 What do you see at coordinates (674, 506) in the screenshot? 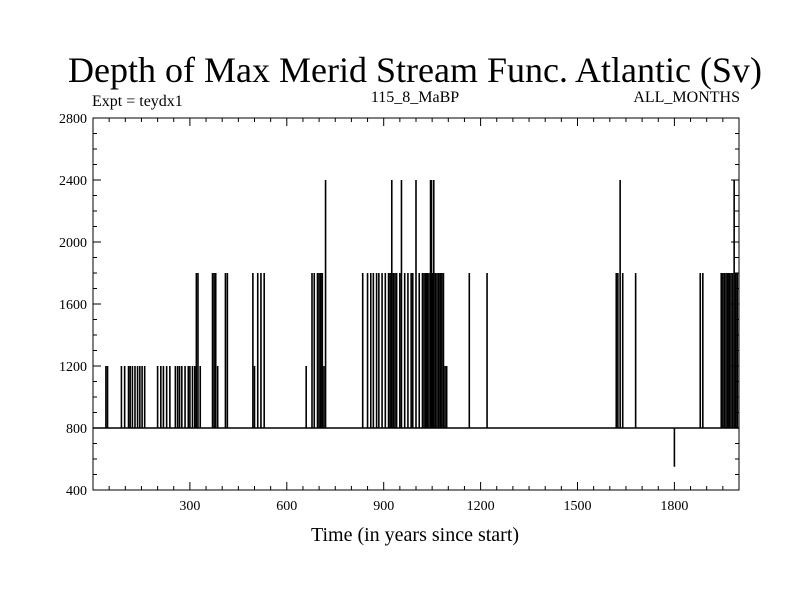
I see `x-tick-label: 1800` at bounding box center [674, 506].